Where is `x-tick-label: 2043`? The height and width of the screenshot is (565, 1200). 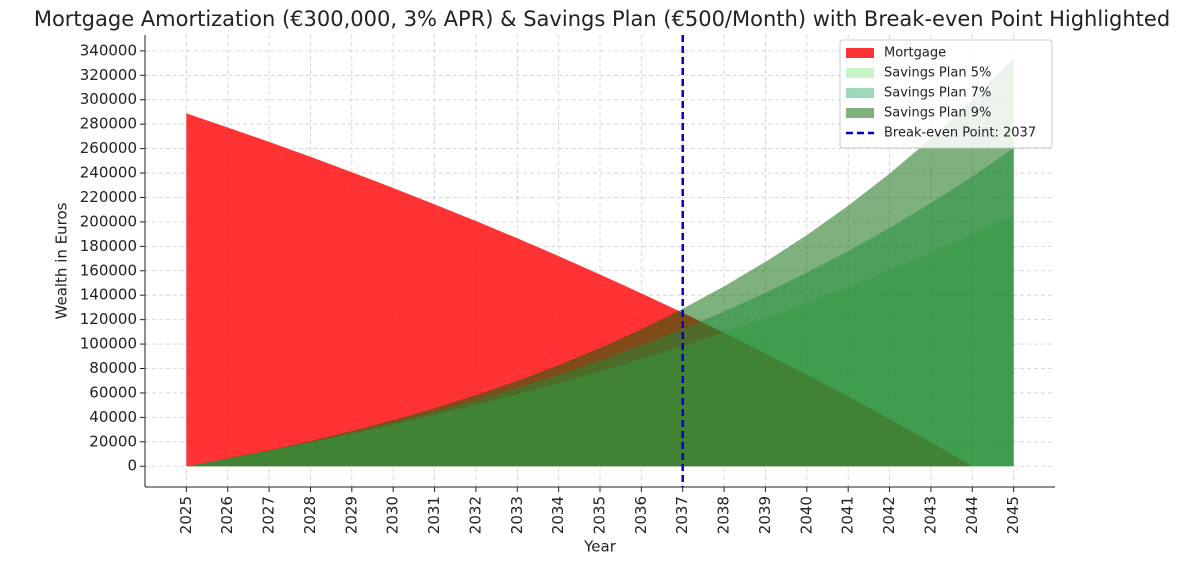 x-tick-label: 2043 is located at coordinates (930, 515).